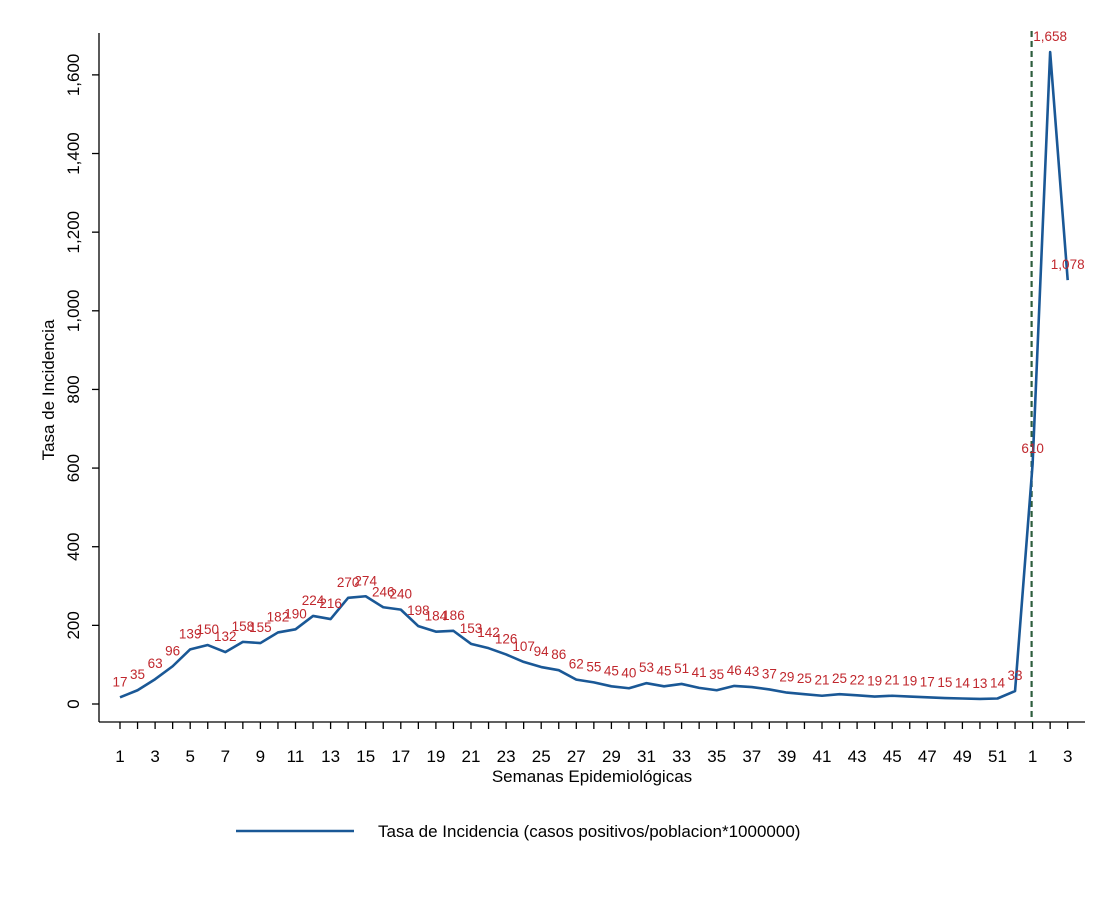  I want to click on y-tick-label: 1,600, so click(73, 75).